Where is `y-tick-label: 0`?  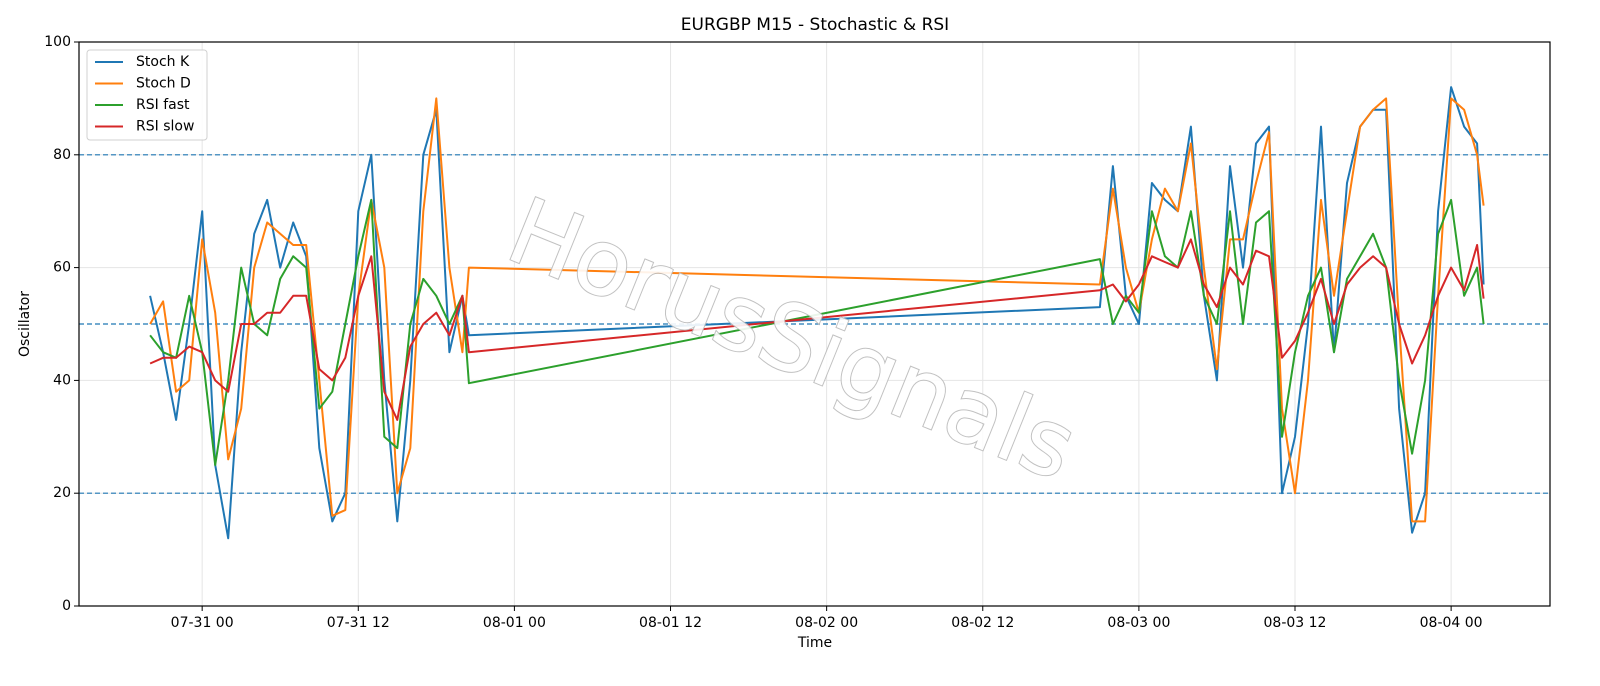
y-tick-label: 0 is located at coordinates (66, 606).